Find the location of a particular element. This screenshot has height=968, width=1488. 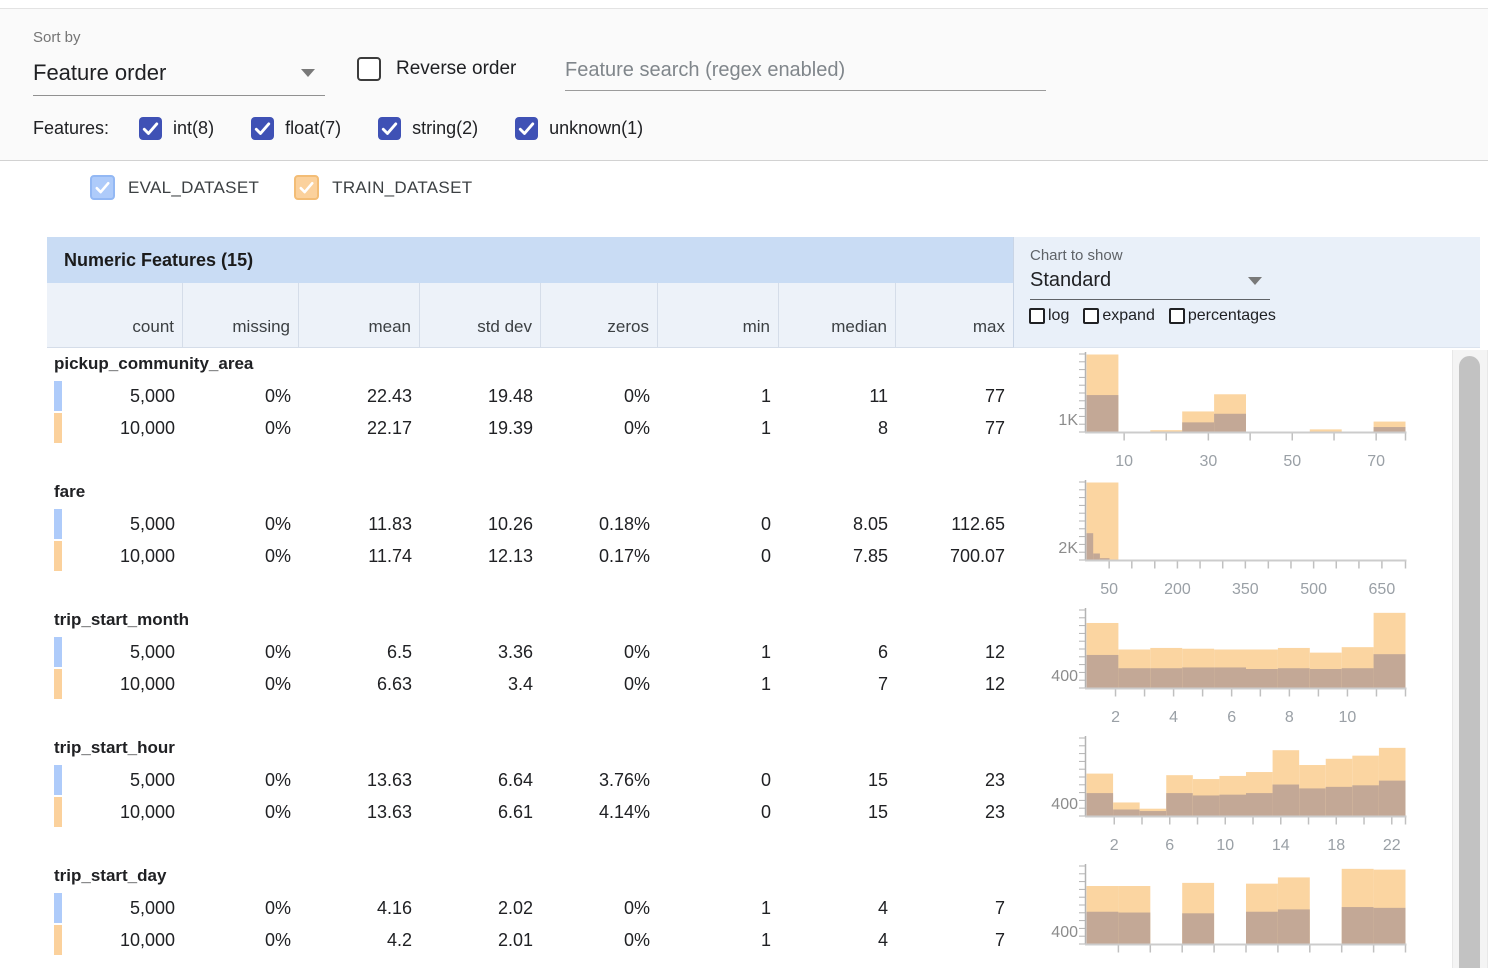

train-dataset-row: 10,000 0% 6.63 3.4 0% 1 7 12 is located at coordinates (530, 684).